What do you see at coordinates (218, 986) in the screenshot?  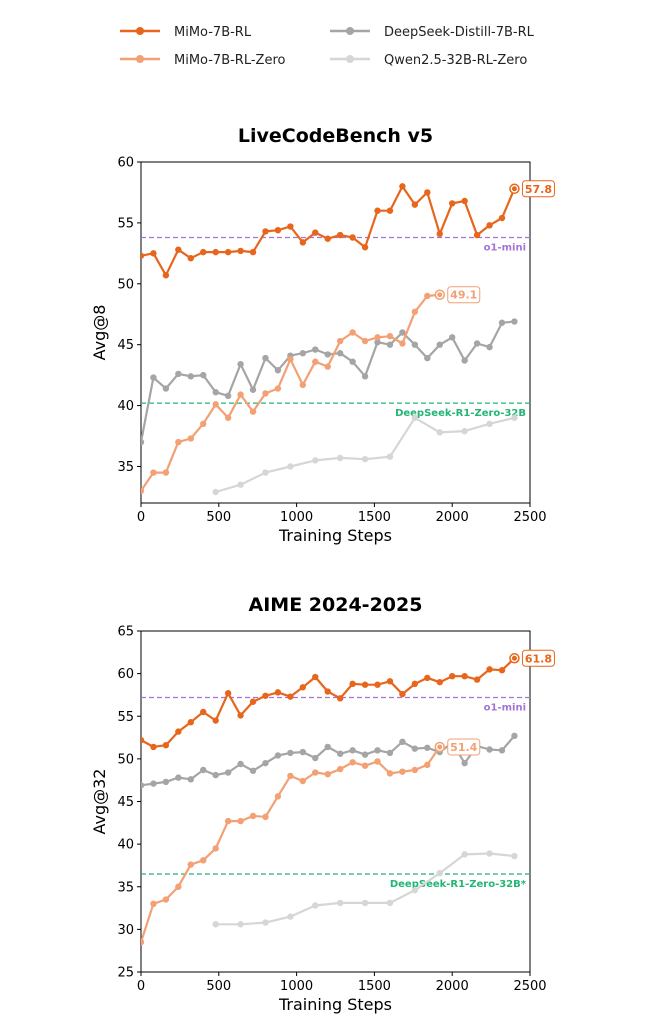 I see `x-tick-label: 500` at bounding box center [218, 986].